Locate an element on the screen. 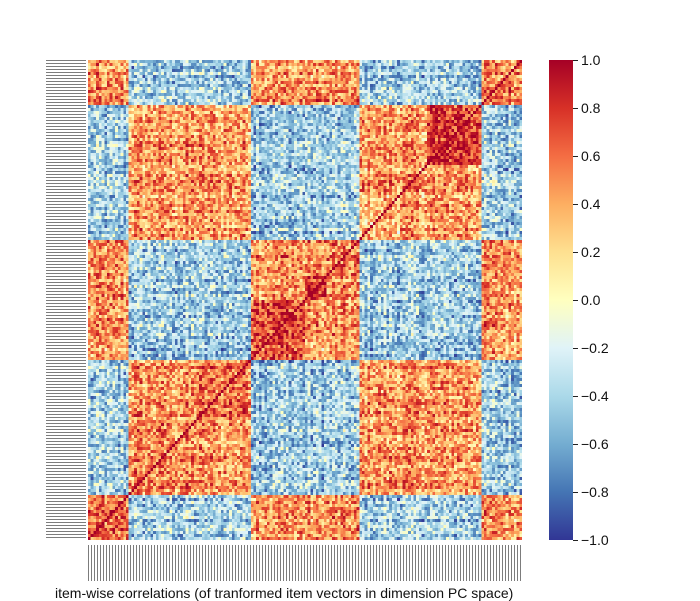  colorbar-tick-label: 0.2 is located at coordinates (591, 252).